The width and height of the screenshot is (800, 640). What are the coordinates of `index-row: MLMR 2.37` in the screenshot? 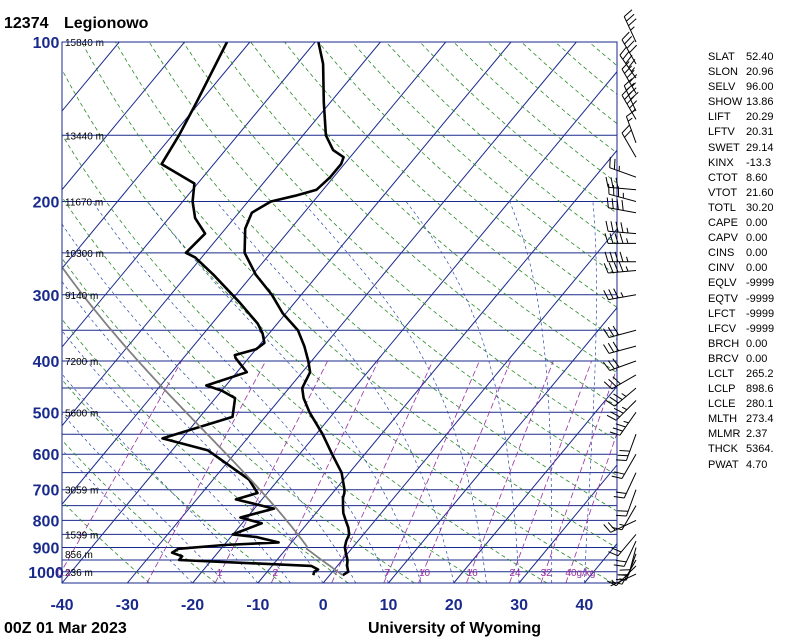 It's located at (753, 434).